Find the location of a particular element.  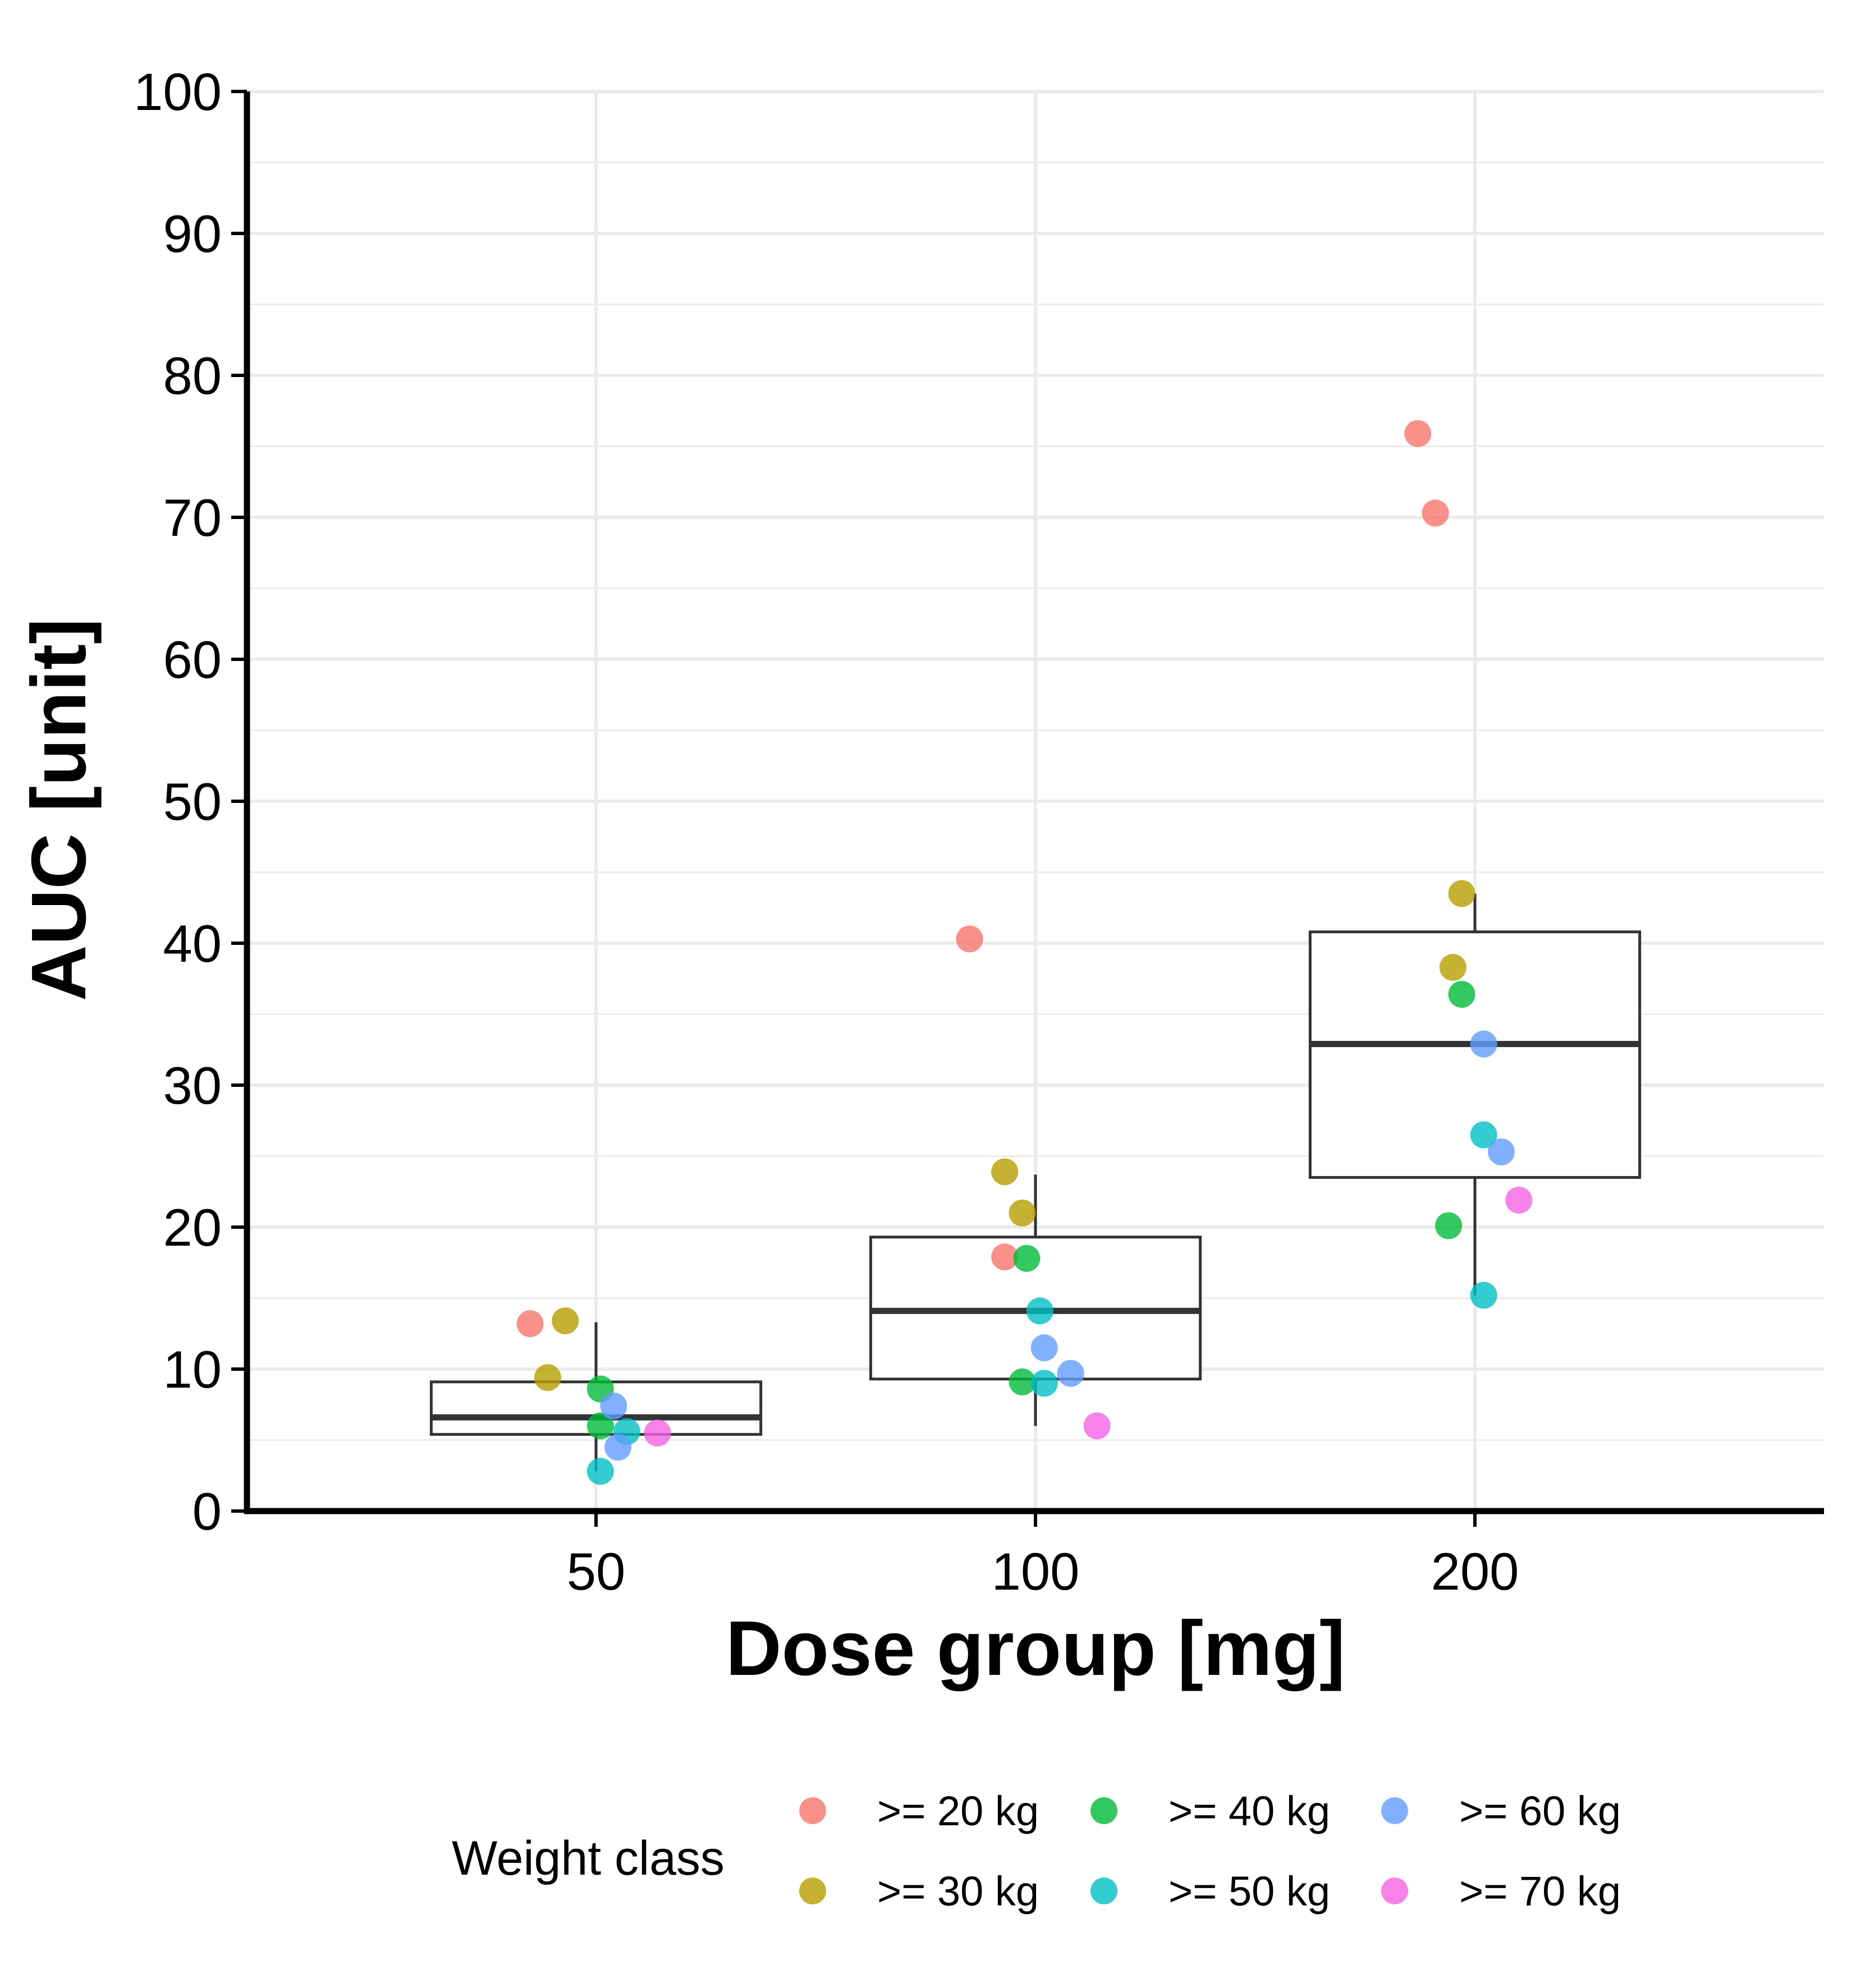

legend-label: >= 40 kg is located at coordinates (1249, 1811).